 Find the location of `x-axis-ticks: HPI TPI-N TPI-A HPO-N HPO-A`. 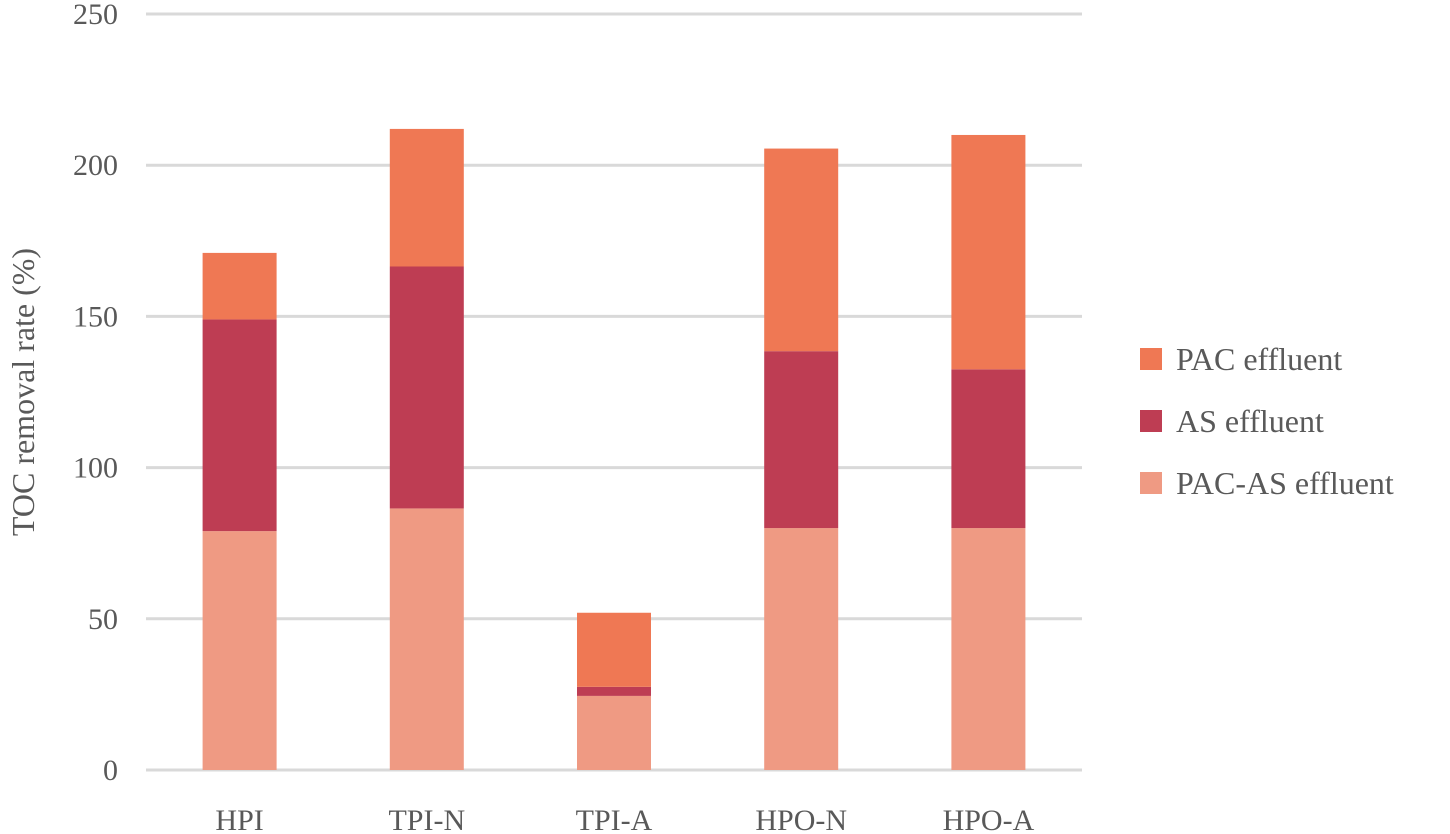

x-axis-ticks: HPI TPI-N TPI-A HPO-N HPO-A is located at coordinates (624, 819).